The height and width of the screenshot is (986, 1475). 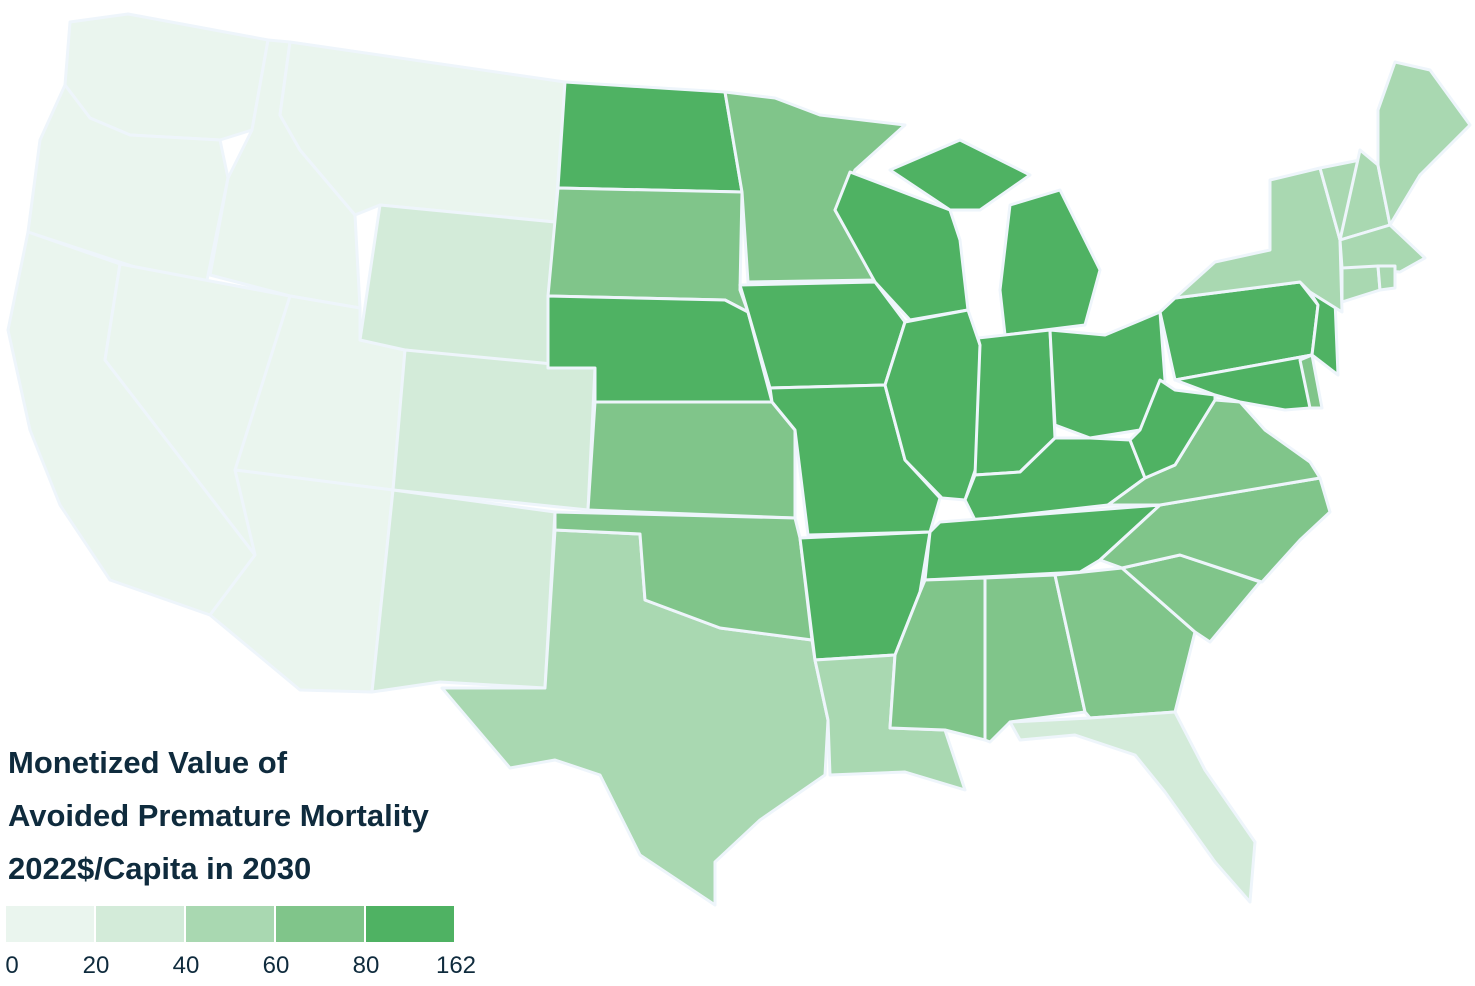 I want to click on legend-color-scale, so click(x=231, y=924).